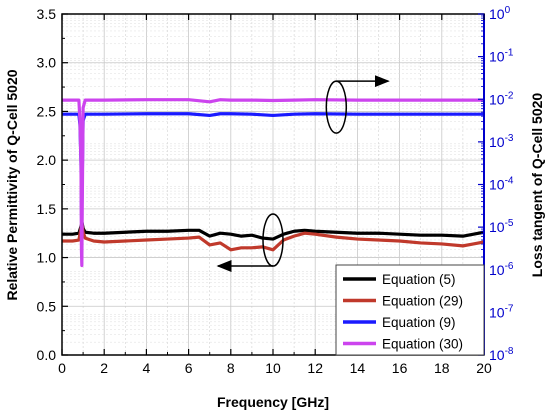 This screenshot has height=415, width=550. What do you see at coordinates (231, 368) in the screenshot?
I see `x-tick-label: 8` at bounding box center [231, 368].